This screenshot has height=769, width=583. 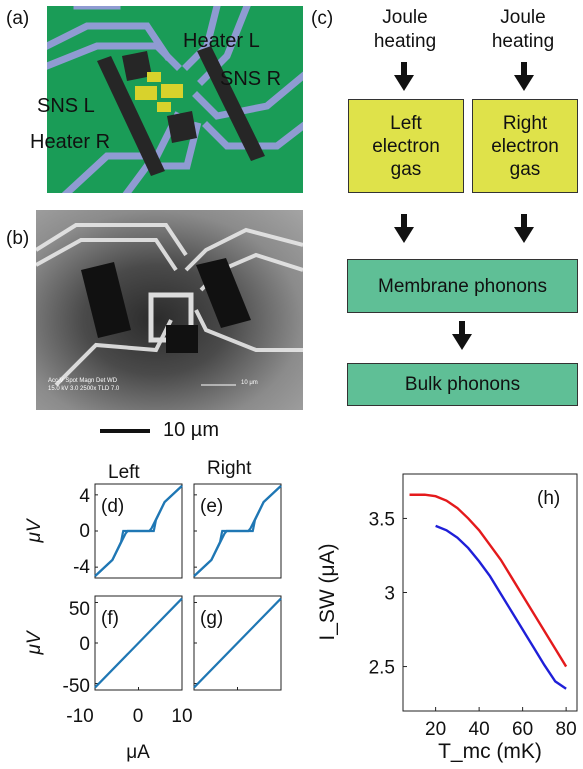 What do you see at coordinates (251, 79) in the screenshot?
I see `sns-r-label: SNS R` at bounding box center [251, 79].